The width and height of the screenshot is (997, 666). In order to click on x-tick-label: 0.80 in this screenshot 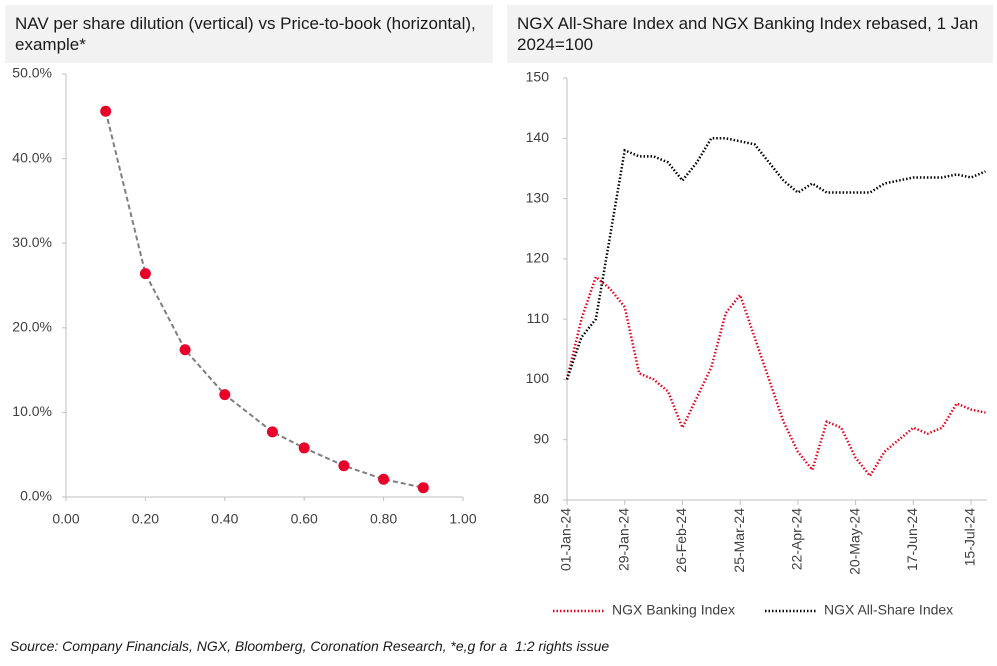, I will do `click(383, 519)`.